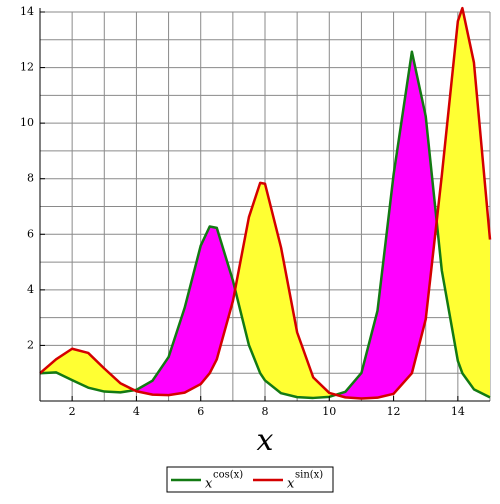 The height and width of the screenshot is (504, 500). What do you see at coordinates (136, 411) in the screenshot?
I see `x-tick-label: 4` at bounding box center [136, 411].